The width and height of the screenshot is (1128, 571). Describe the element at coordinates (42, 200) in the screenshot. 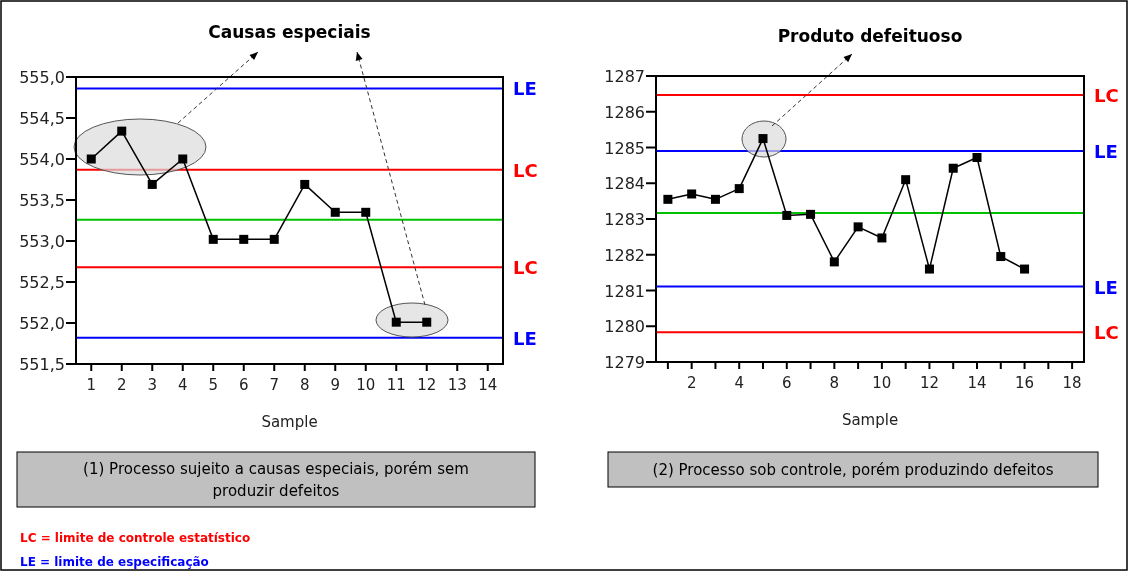

I see `y-tick-label: 553,5` at that location.